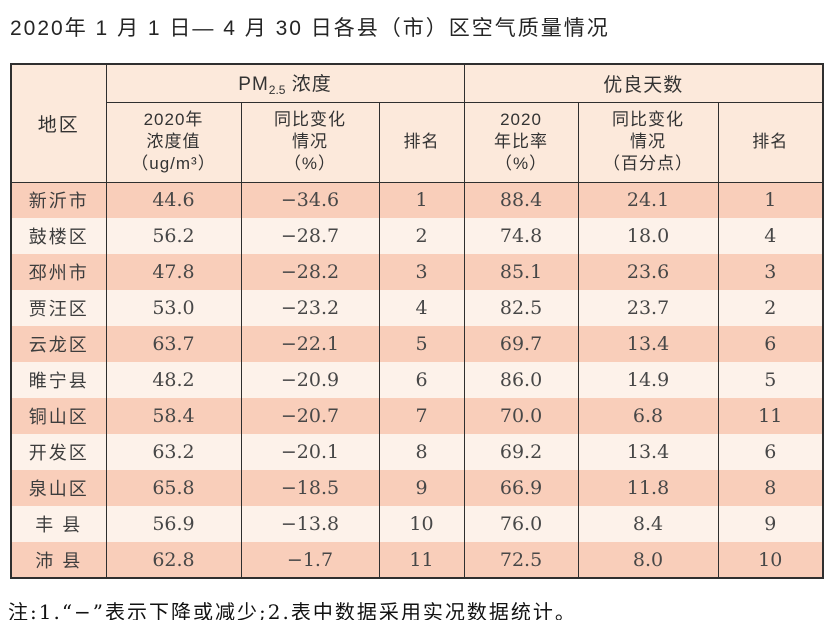 The width and height of the screenshot is (825, 620). What do you see at coordinates (648, 200) in the screenshot?
I see `cell-gd-change: 24.1` at bounding box center [648, 200].